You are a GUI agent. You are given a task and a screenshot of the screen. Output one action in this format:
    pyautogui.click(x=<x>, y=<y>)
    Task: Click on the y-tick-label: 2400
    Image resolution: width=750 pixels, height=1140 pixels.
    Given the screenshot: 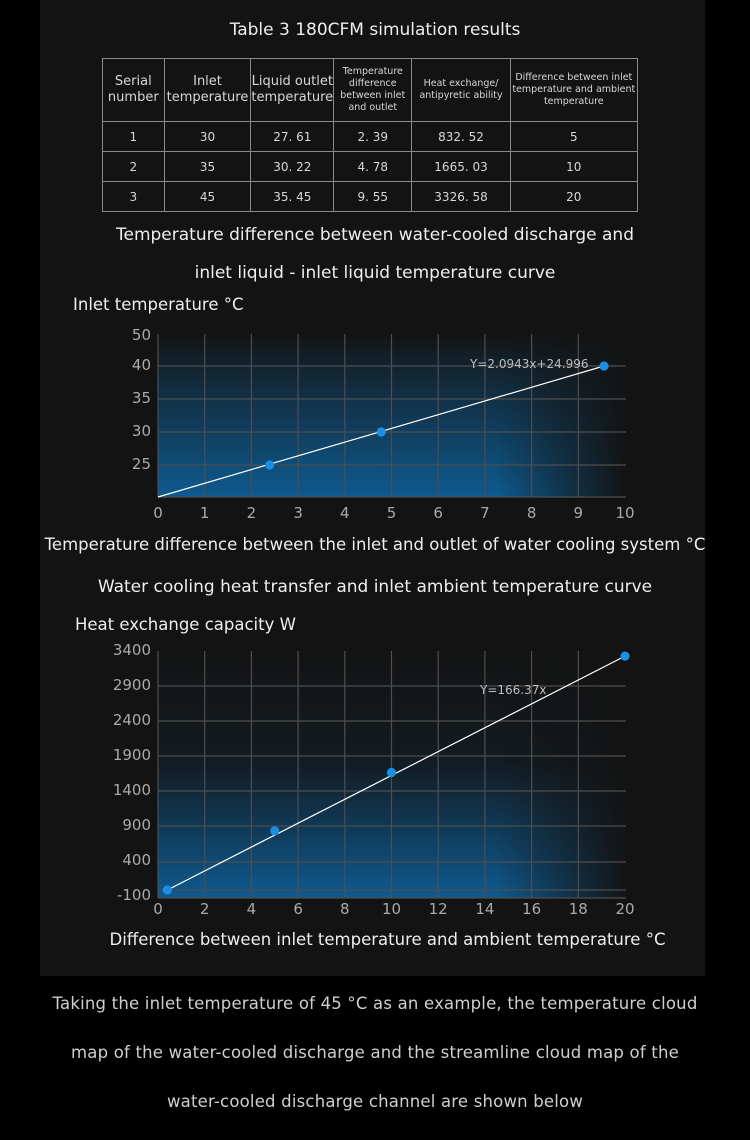 What is the action you would take?
    pyautogui.click(x=131, y=720)
    